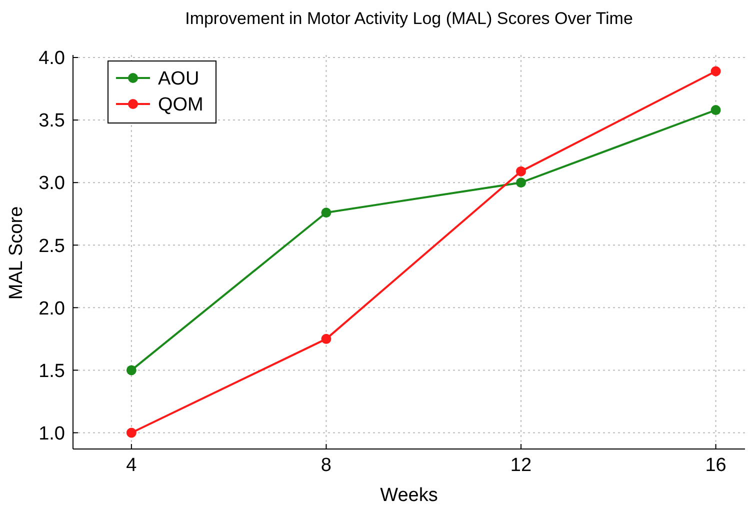 The width and height of the screenshot is (750, 513). What do you see at coordinates (51, 59) in the screenshot?
I see `y-tick-label: 4.0` at bounding box center [51, 59].